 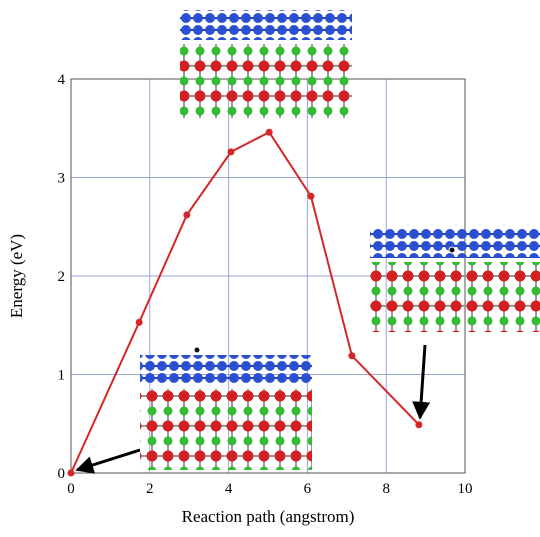 What do you see at coordinates (62, 277) in the screenshot?
I see `y-tick-label: 2` at bounding box center [62, 277].